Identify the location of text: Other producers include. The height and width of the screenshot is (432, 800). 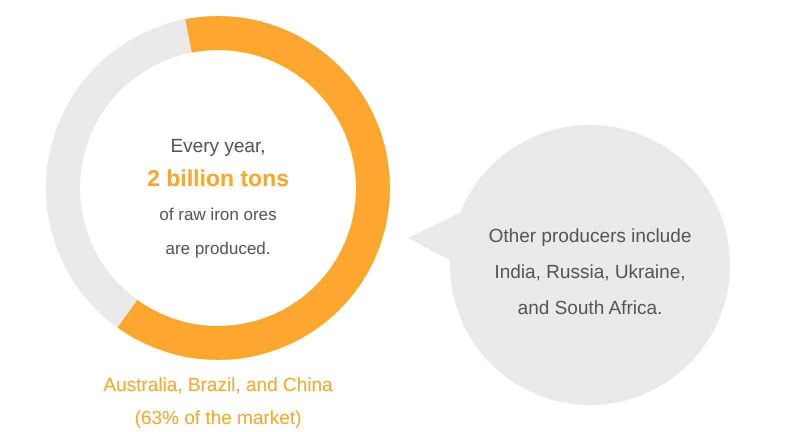
(590, 236).